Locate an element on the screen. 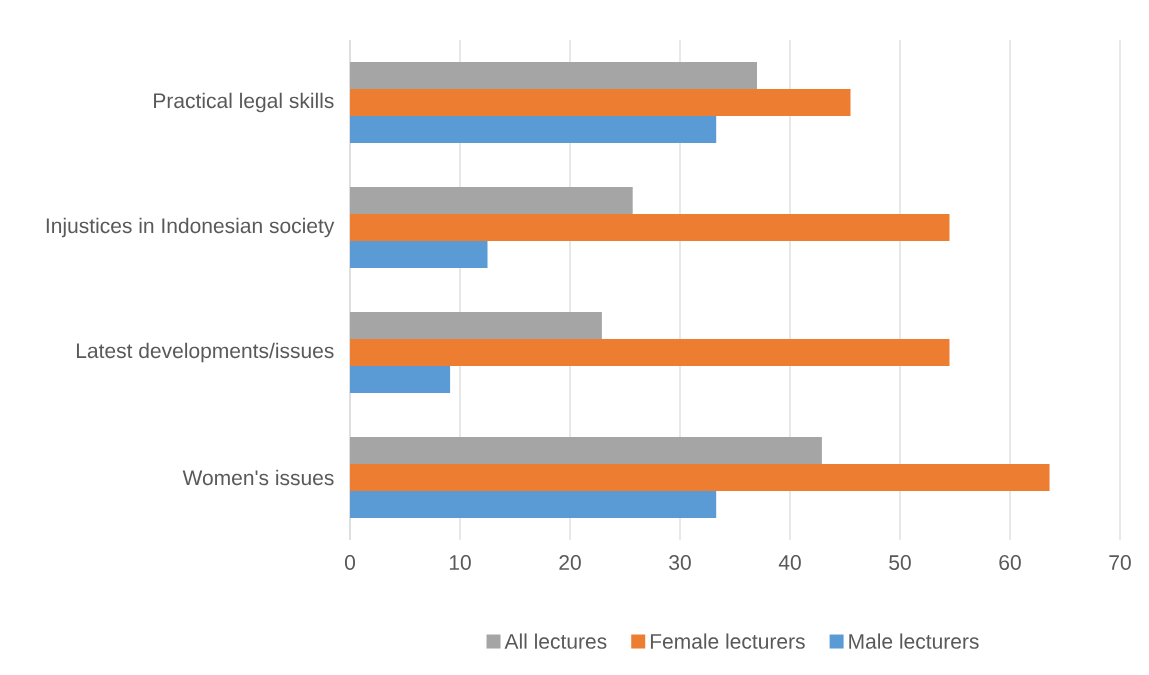  x-tick-label: 20 is located at coordinates (570, 562).